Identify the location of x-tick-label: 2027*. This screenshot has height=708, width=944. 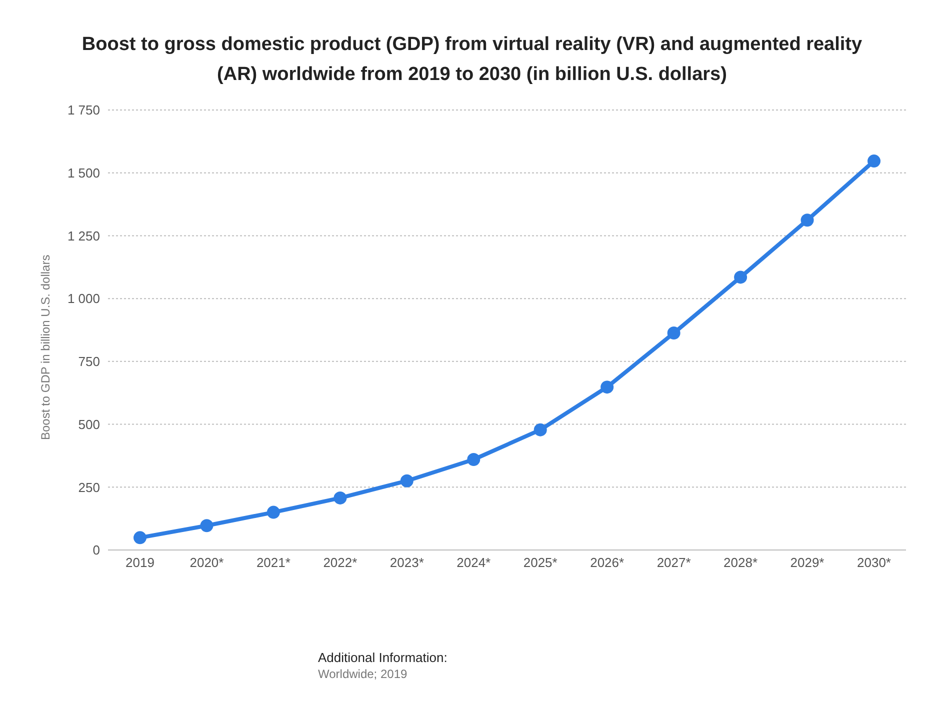
(673, 562).